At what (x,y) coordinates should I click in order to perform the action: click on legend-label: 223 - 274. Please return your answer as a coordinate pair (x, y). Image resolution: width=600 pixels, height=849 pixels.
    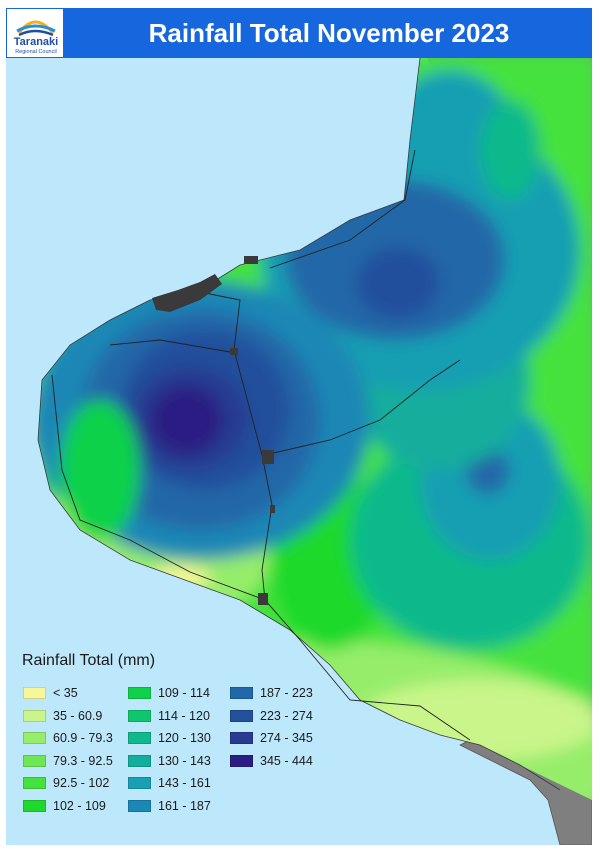
    Looking at the image, I should click on (286, 715).